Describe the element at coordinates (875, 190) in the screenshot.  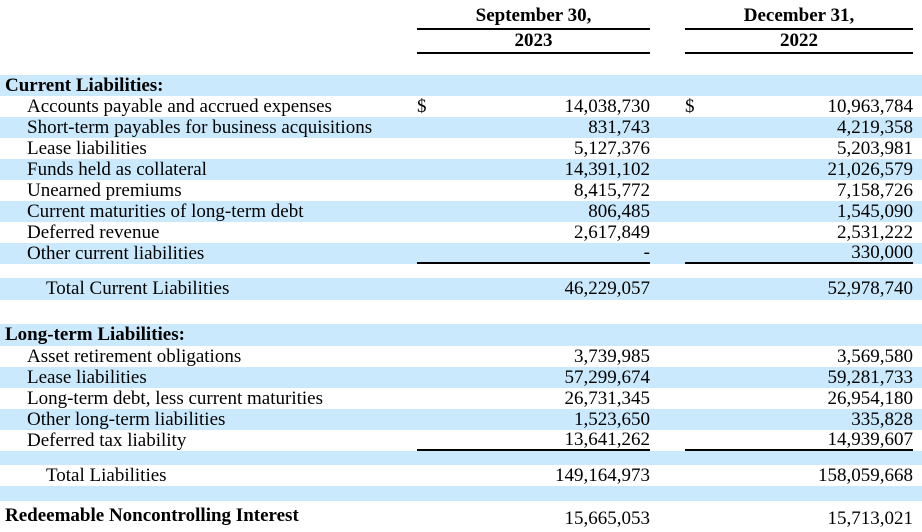
I see `value-2022: 7,158,726` at that location.